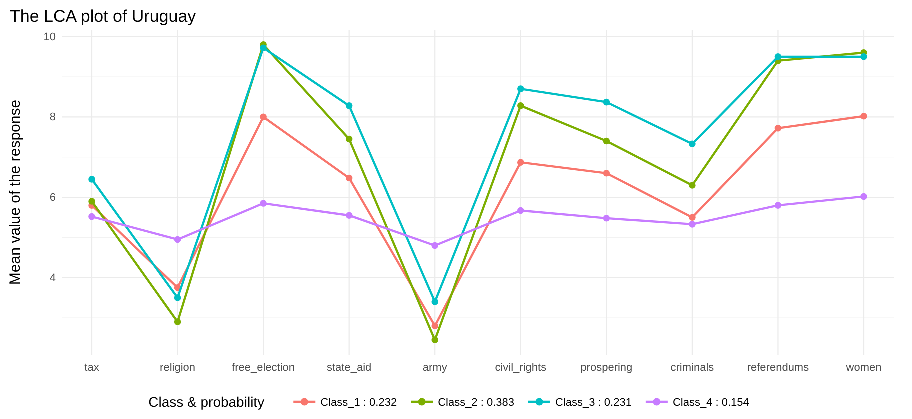 This screenshot has width=912, height=419. I want to click on legend-label: Class_3 : 0.231, so click(594, 403).